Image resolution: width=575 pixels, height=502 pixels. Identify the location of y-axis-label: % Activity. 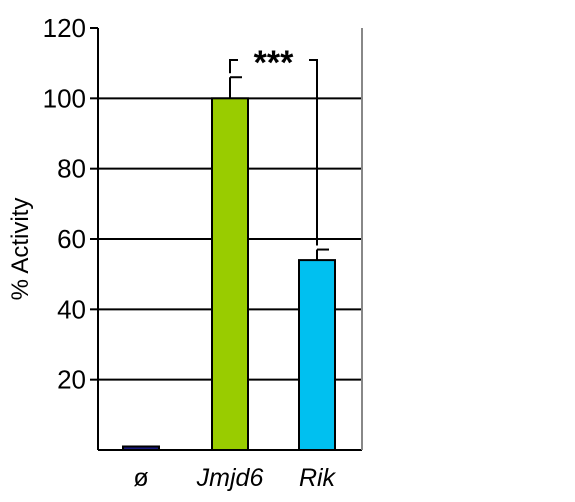
(20, 249).